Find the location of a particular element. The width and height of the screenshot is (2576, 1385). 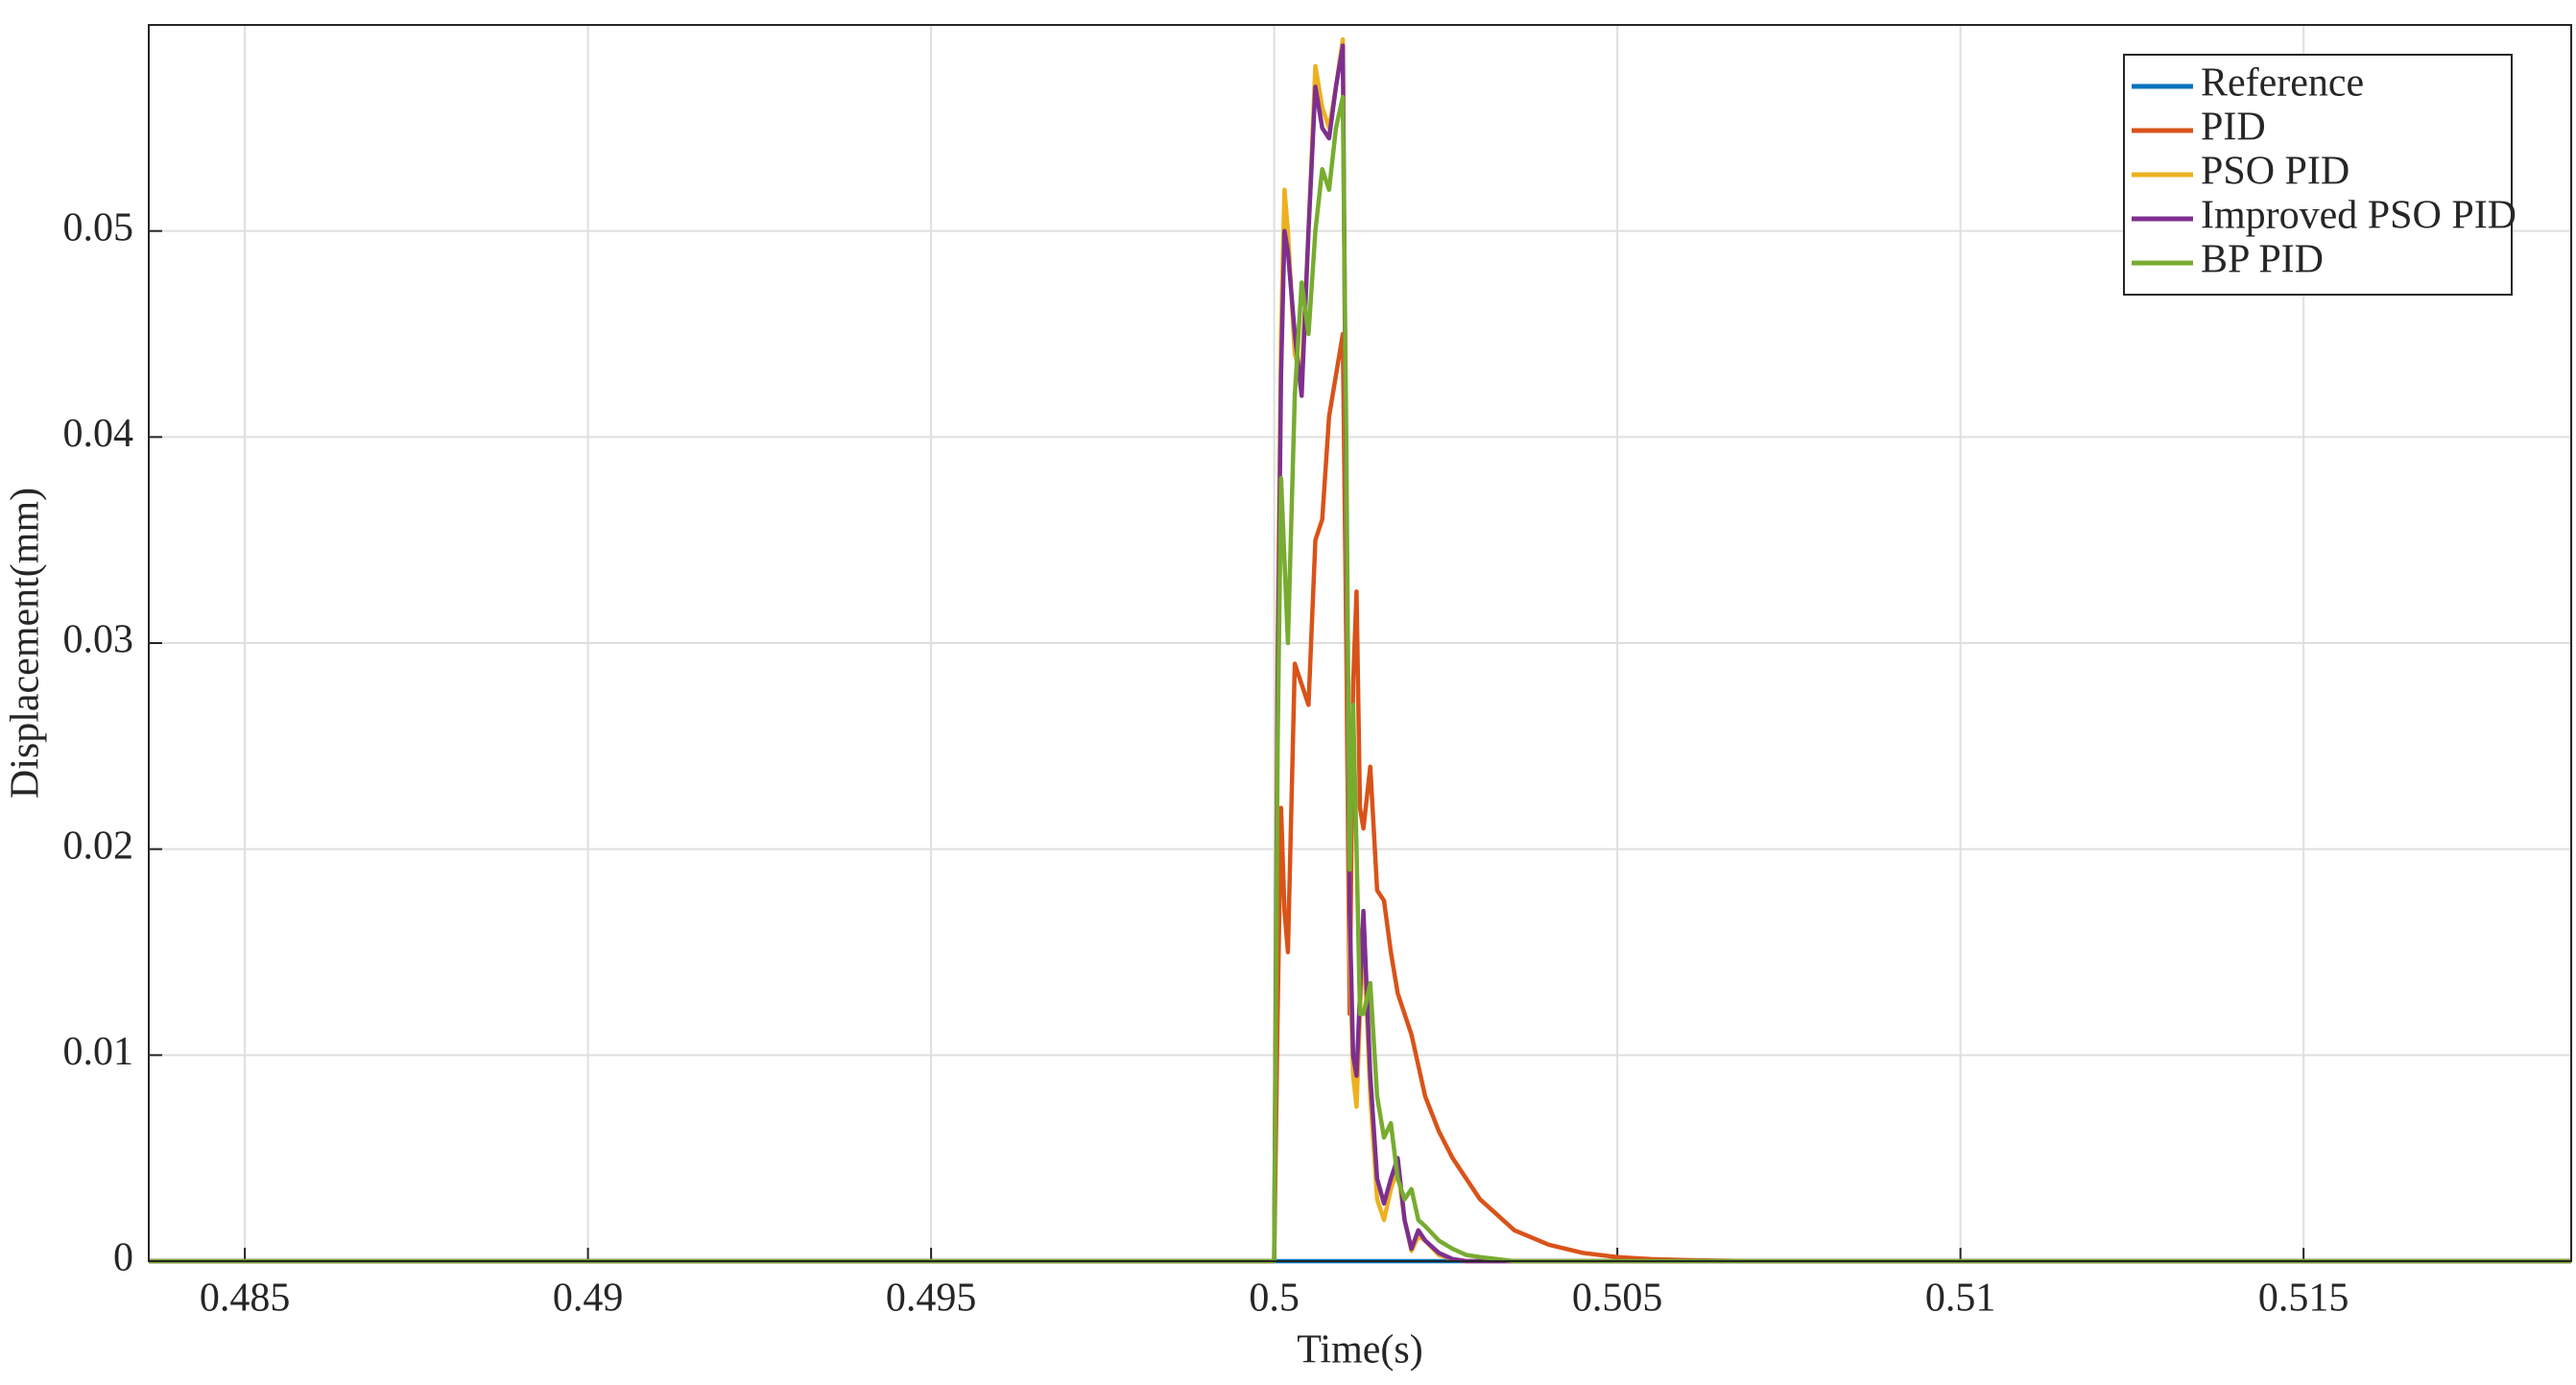

x-axis-label: Time(s) is located at coordinates (1359, 1350).